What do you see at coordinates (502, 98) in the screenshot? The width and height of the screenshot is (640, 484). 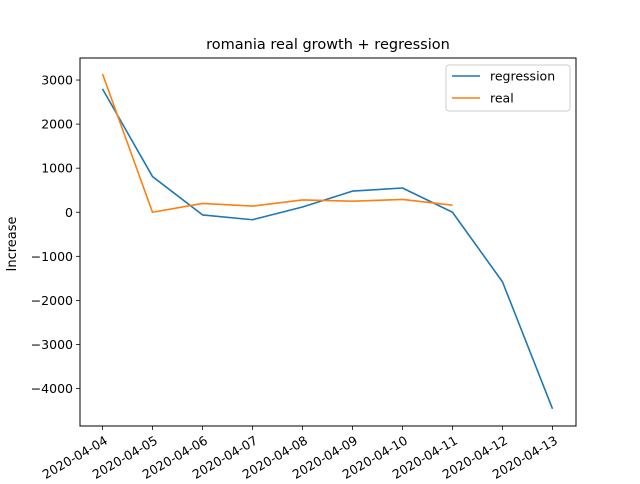 I see `legend-label-real: real` at bounding box center [502, 98].